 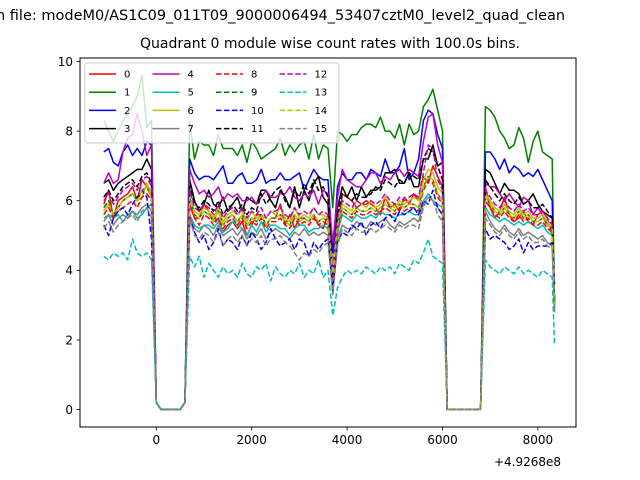 I want to click on legend-label-11: 11, so click(x=257, y=129).